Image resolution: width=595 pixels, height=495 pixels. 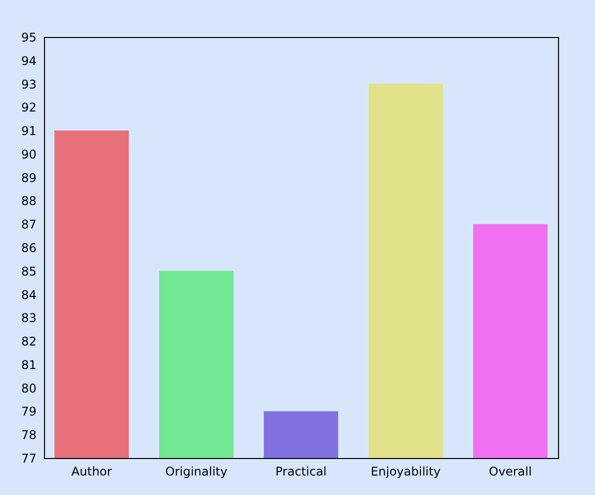 I want to click on y-tick-label: 77, so click(x=28, y=459).